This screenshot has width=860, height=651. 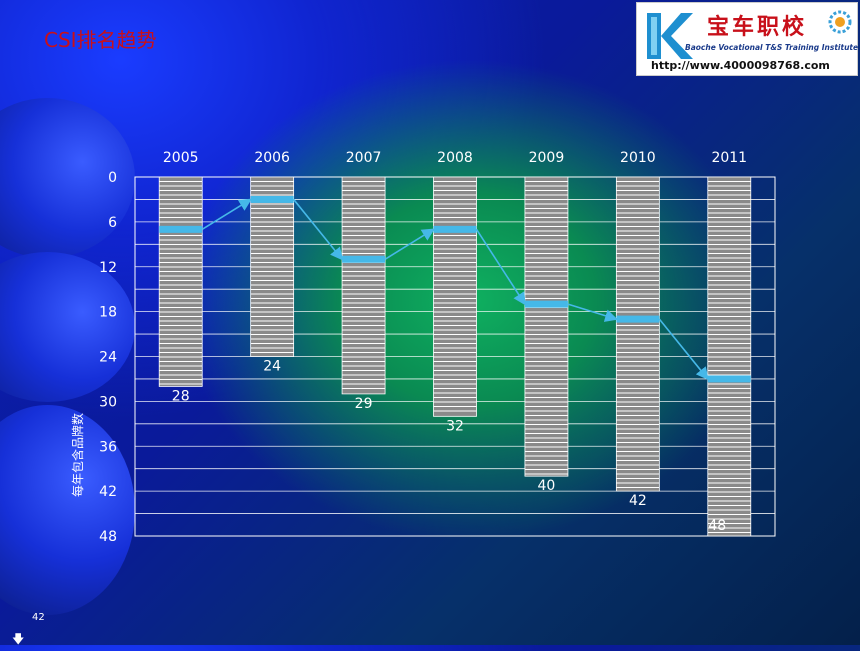 What do you see at coordinates (67, 178) in the screenshot?
I see `decor-sphere-top` at bounding box center [67, 178].